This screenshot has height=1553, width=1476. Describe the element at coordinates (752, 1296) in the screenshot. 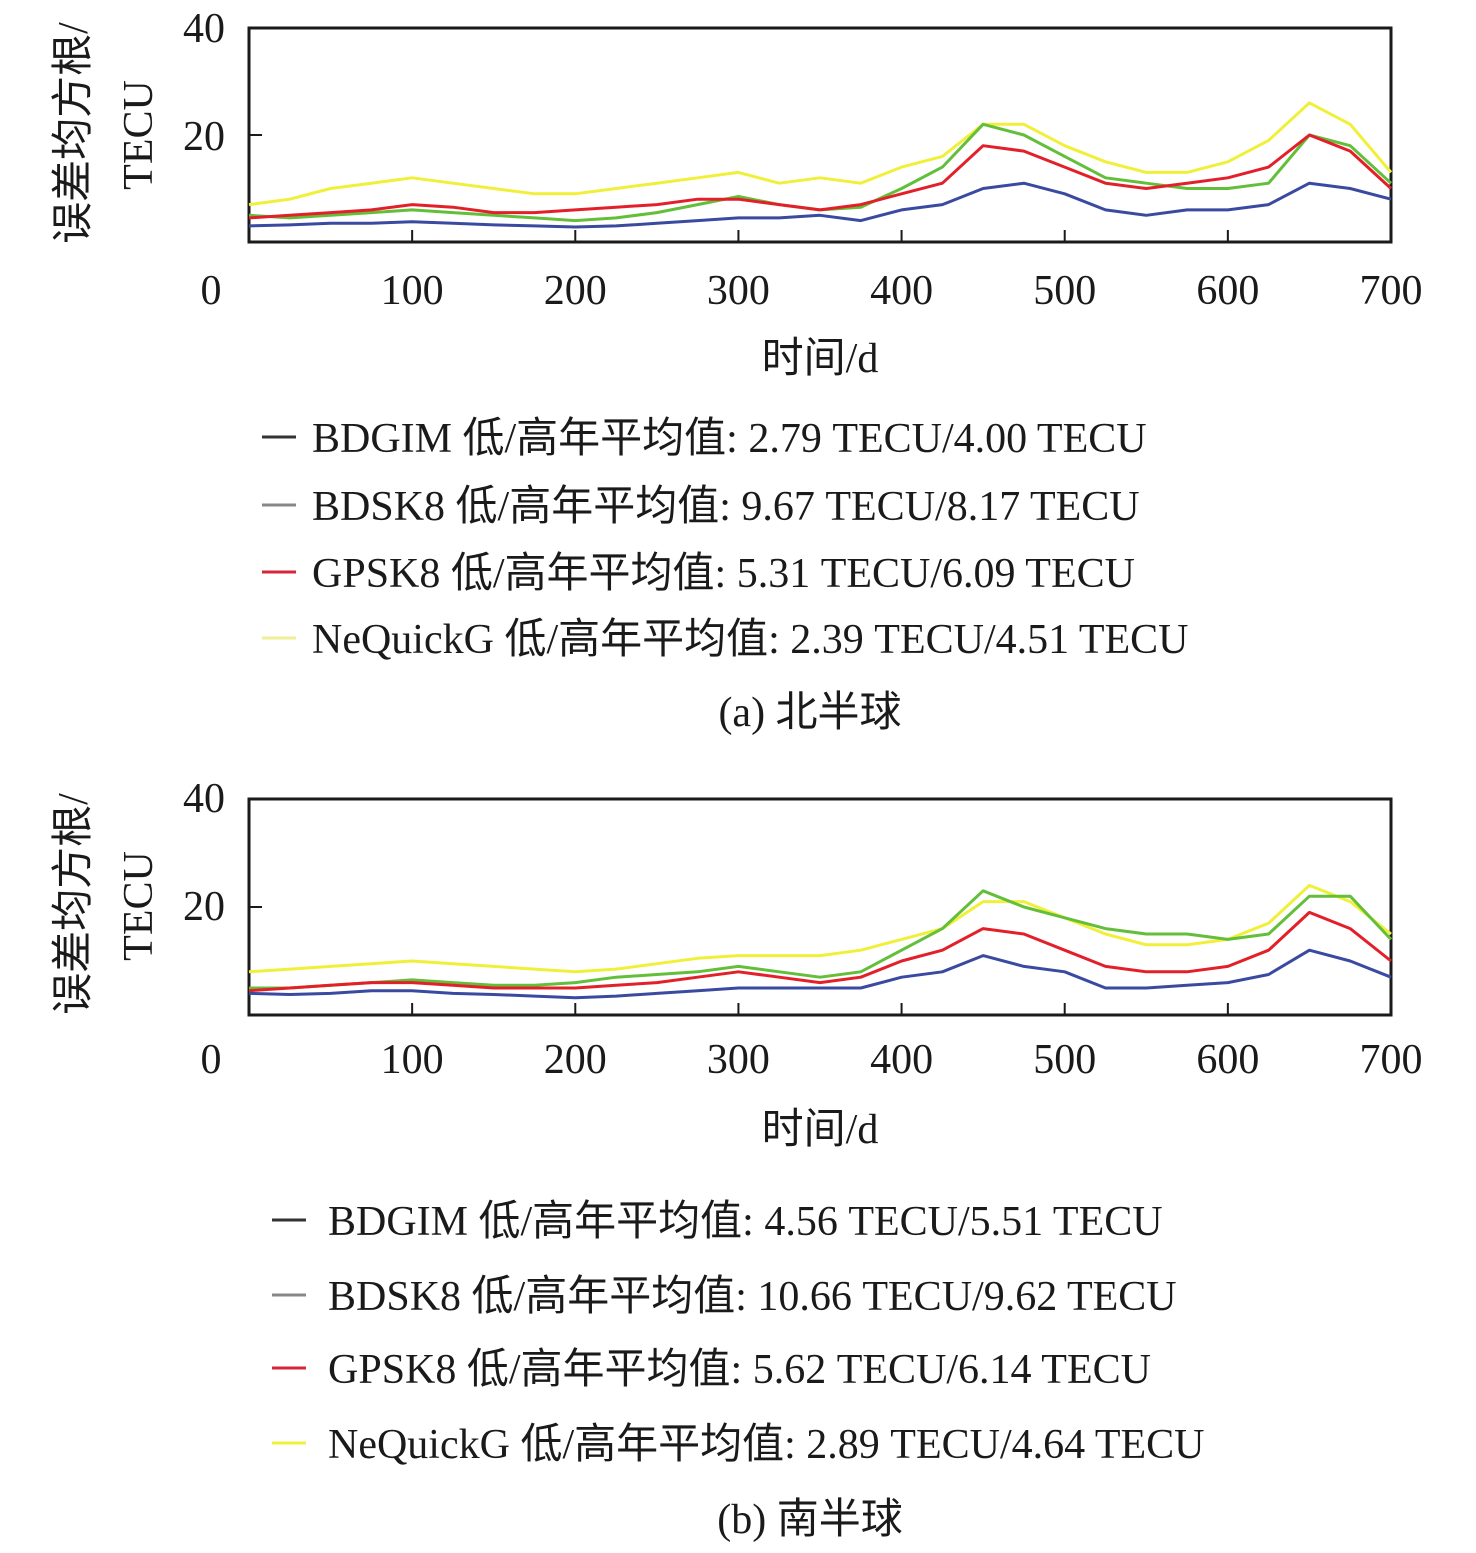

I see `legend-entry-bdsk8: BDSK8 低/高年平均值: 10.66 TECU/9.62 TECU` at that location.